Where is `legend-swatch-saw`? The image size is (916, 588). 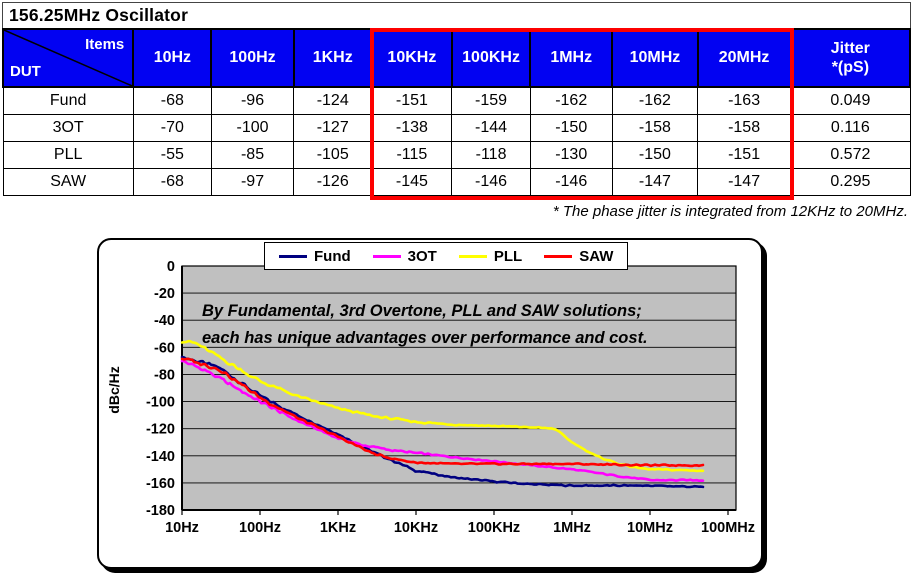
legend-swatch-saw is located at coordinates (558, 256).